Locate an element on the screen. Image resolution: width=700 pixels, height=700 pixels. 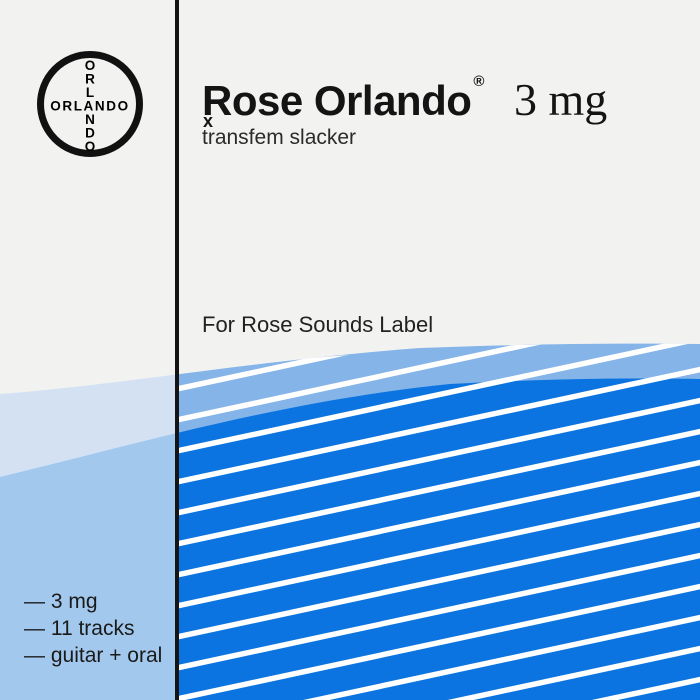
logo-letter-v2: R is located at coordinates (90, 78).